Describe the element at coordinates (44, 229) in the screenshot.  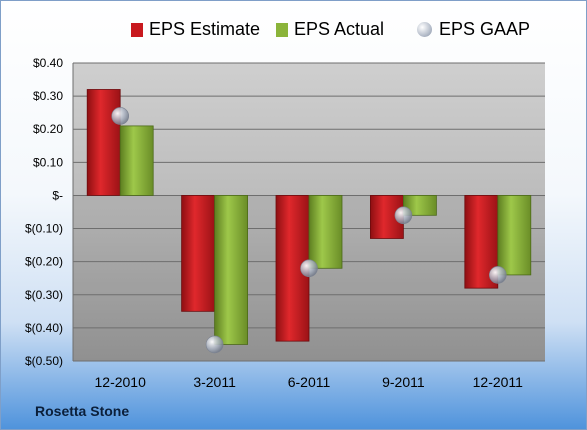
I see `y-tick-label: $(0.10)` at that location.